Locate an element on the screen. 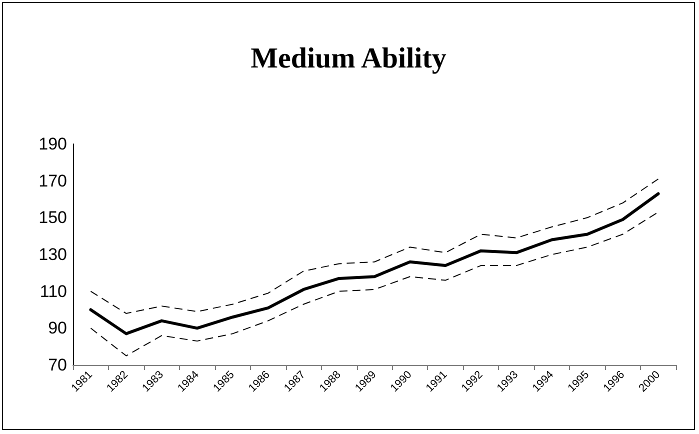 Image resolution: width=699 pixels, height=434 pixels. y-tick-label: 170 is located at coordinates (52, 180).